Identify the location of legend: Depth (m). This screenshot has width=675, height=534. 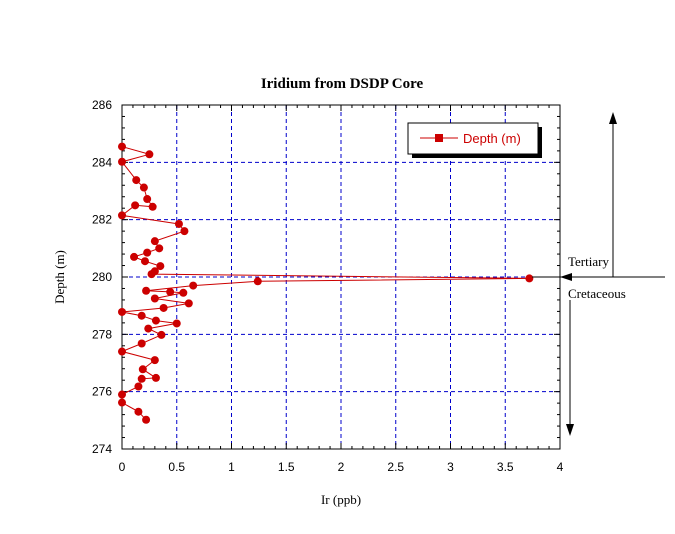
(474, 140).